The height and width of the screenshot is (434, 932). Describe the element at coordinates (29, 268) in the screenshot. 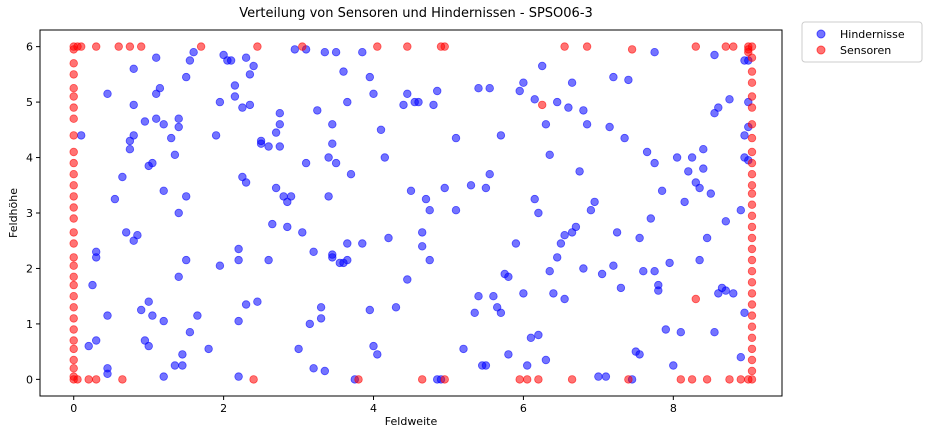

I see `y-tick-label: 2` at that location.